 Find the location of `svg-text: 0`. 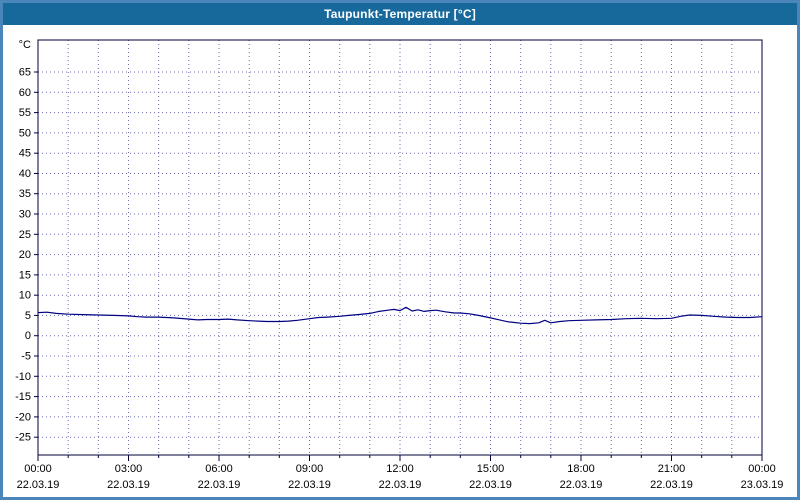

svg-text: 0 is located at coordinates (28, 336).